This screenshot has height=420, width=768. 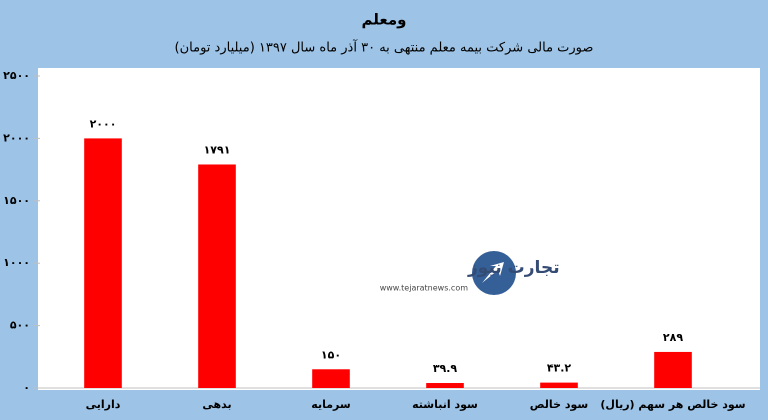 I want to click on watermark-brand: تجارت نیوز, so click(x=513, y=268).